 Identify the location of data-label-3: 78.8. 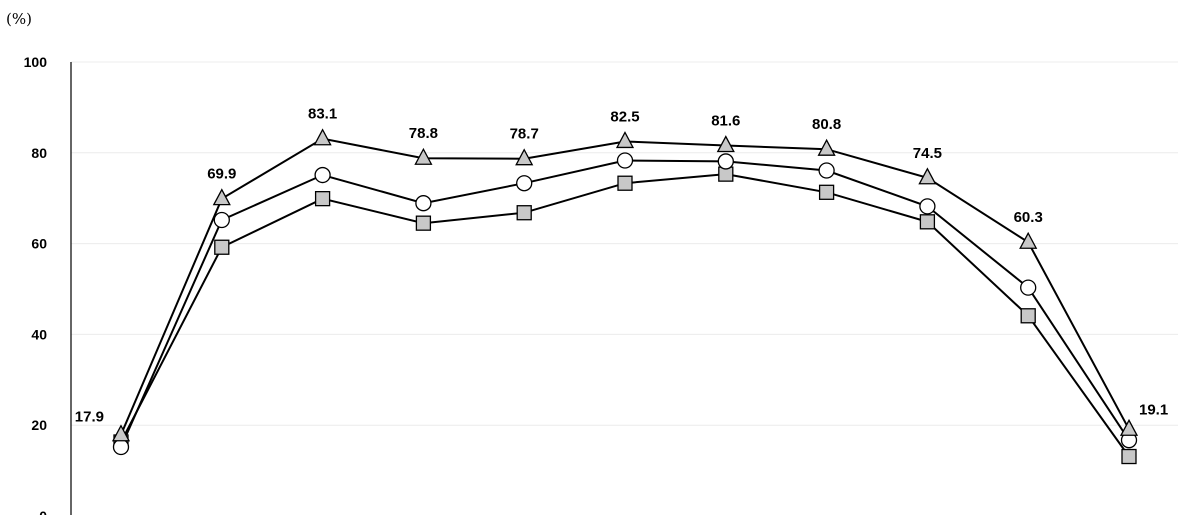
(423, 133).